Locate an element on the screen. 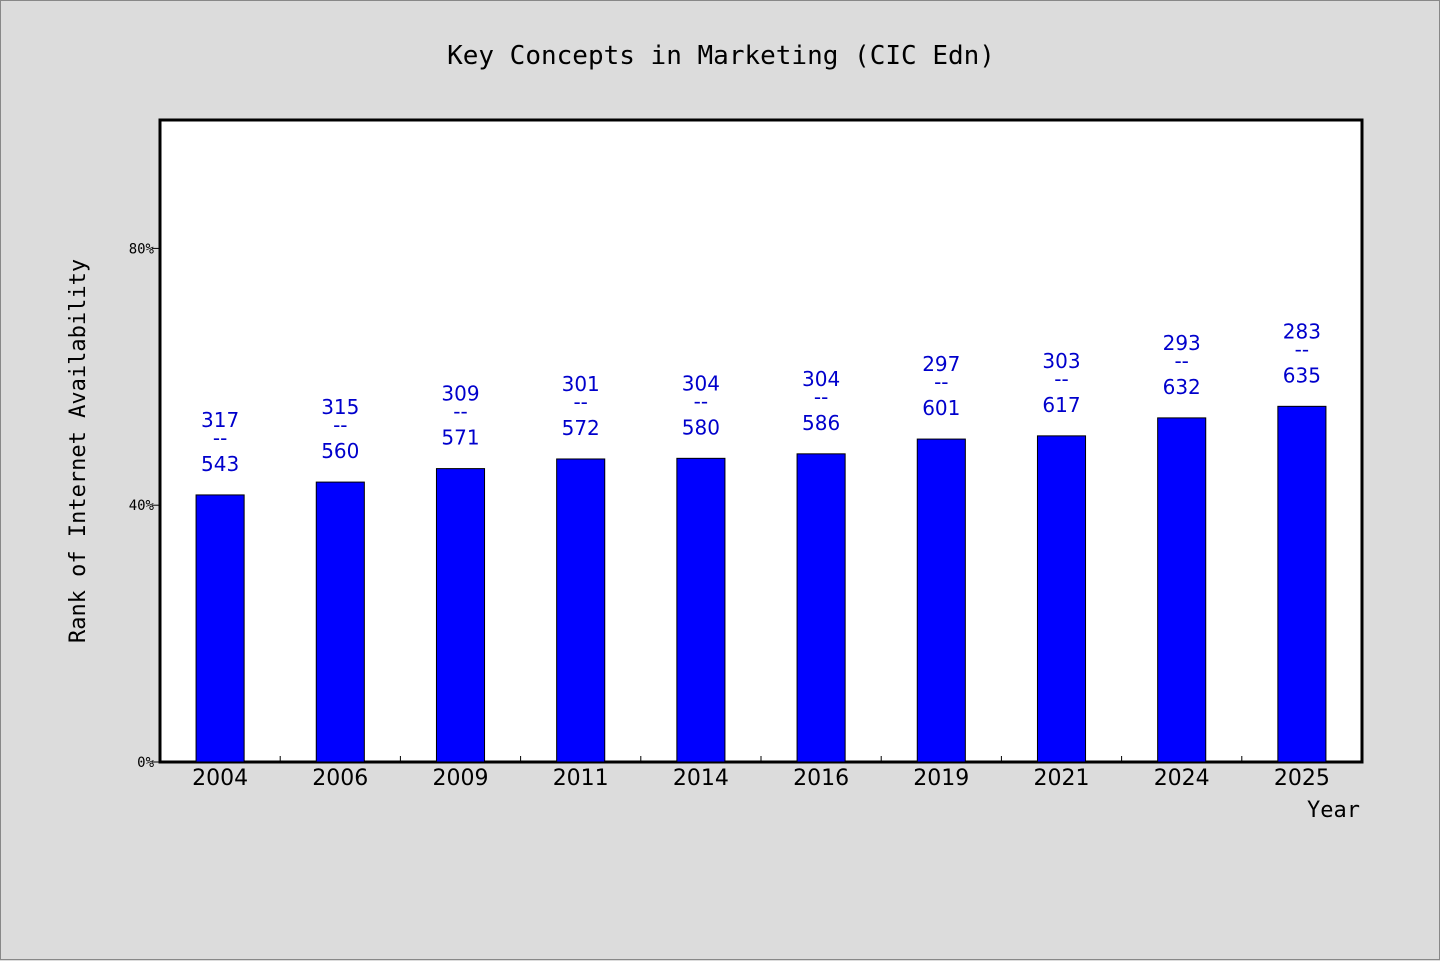  bar-label-top-2016: 304 is located at coordinates (821, 379).